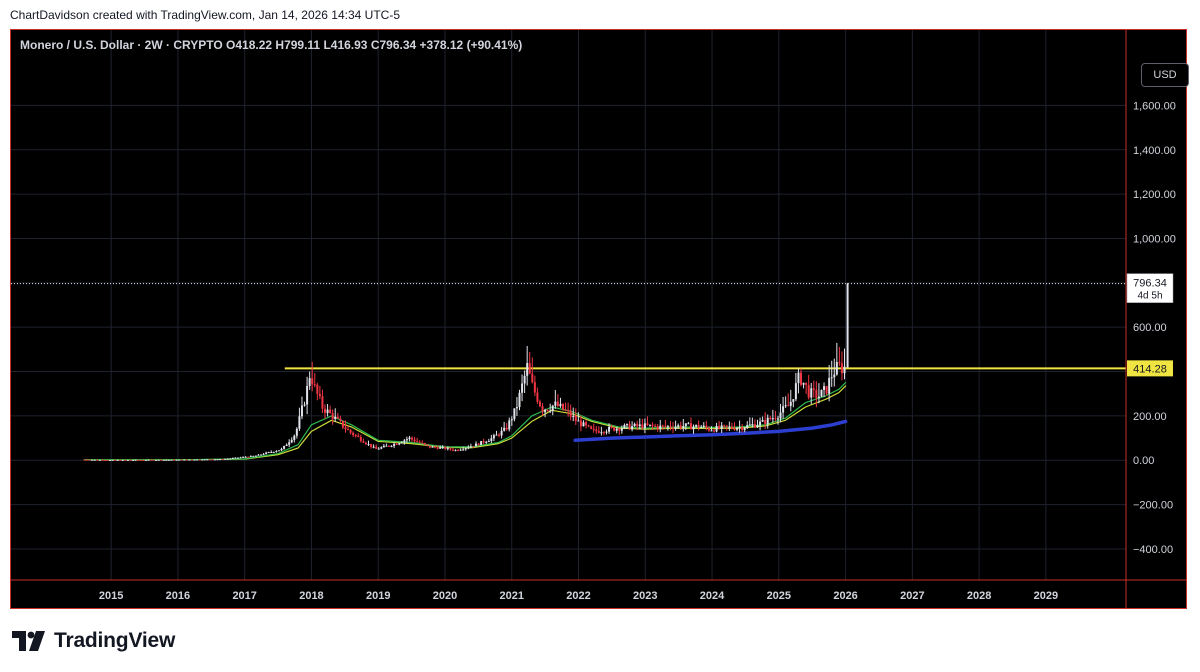 This screenshot has height=672, width=1200. I want to click on legend-change: +378.12 (+90.41%), so click(469, 45).